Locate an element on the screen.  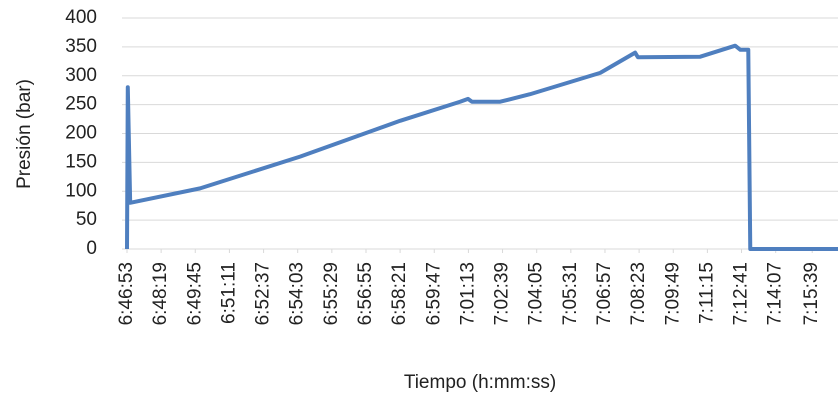
y-tick-label: 250 is located at coordinates (81, 104).